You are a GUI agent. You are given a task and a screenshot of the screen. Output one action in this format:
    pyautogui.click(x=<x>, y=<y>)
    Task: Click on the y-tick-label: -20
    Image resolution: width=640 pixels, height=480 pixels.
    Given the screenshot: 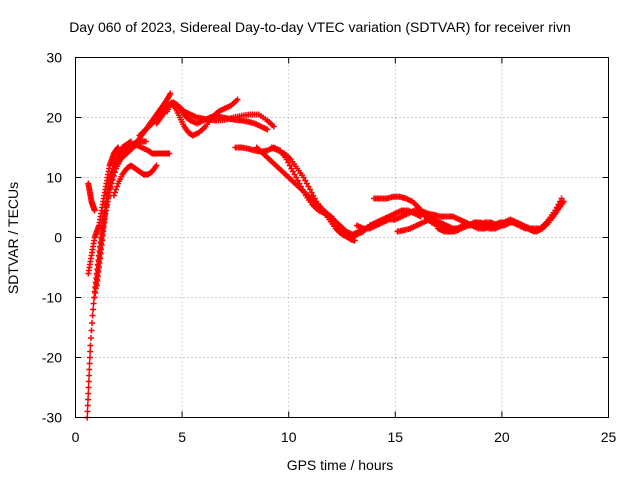 What is the action you would take?
    pyautogui.click(x=52, y=358)
    